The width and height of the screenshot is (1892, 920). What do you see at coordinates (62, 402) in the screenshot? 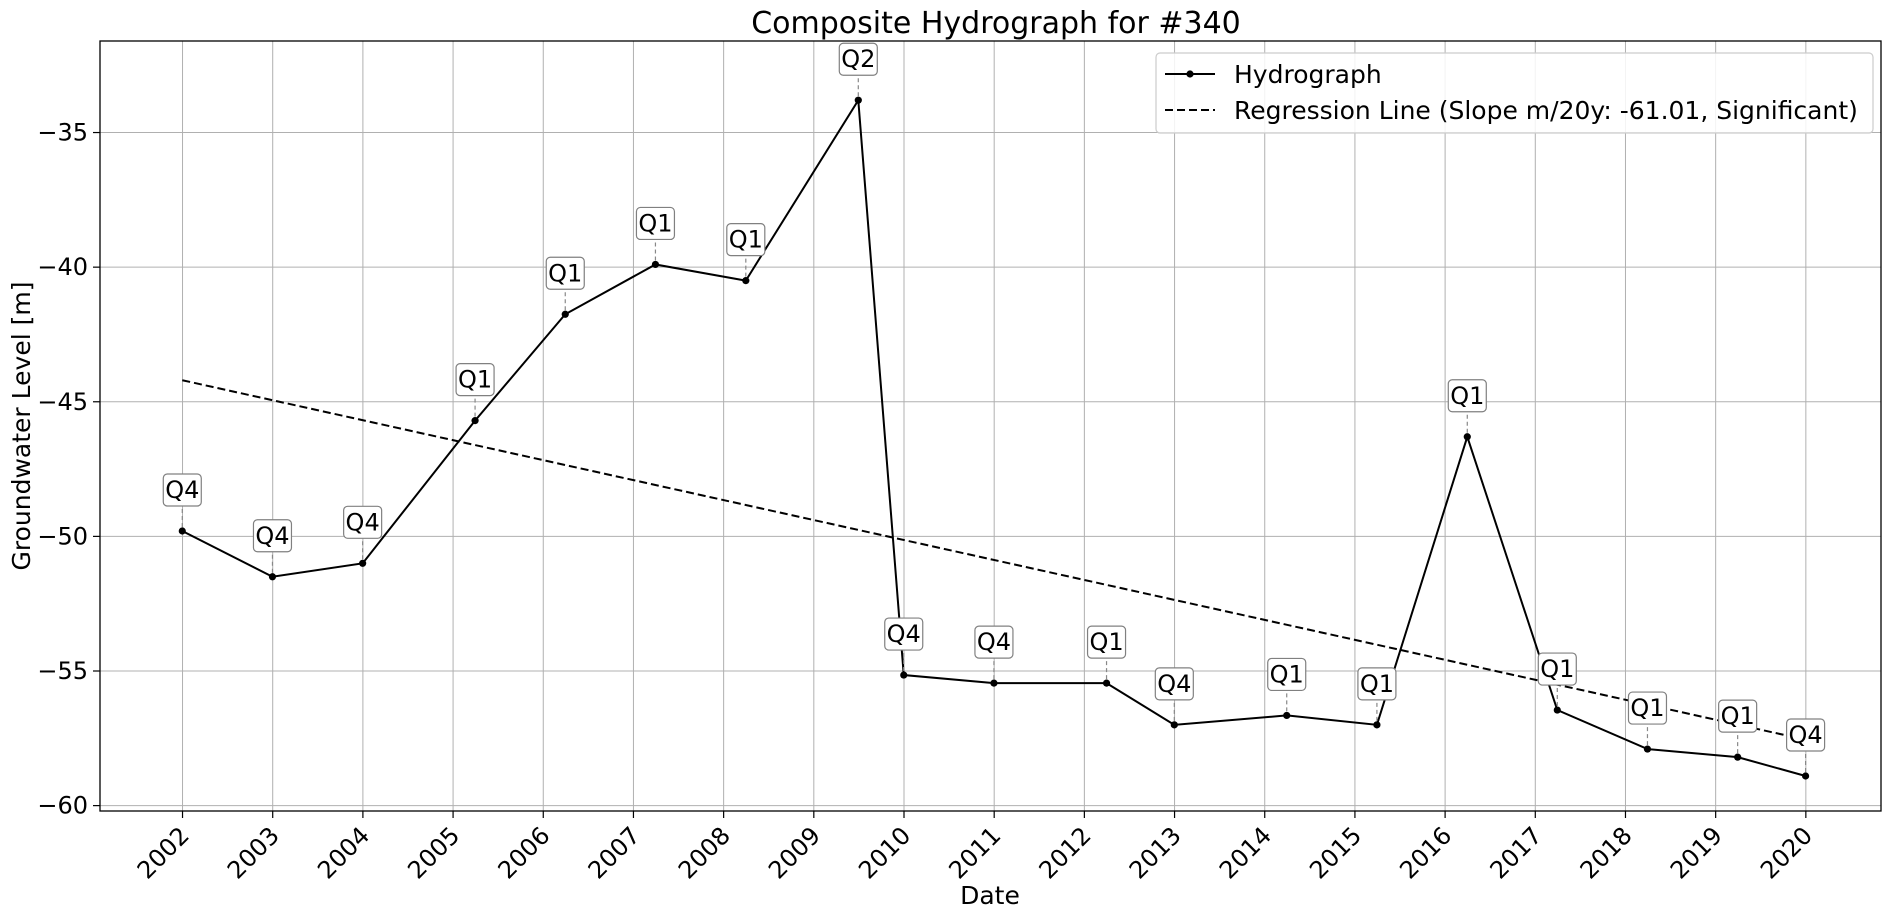
I see `y-tick-label: −45` at bounding box center [62, 402].